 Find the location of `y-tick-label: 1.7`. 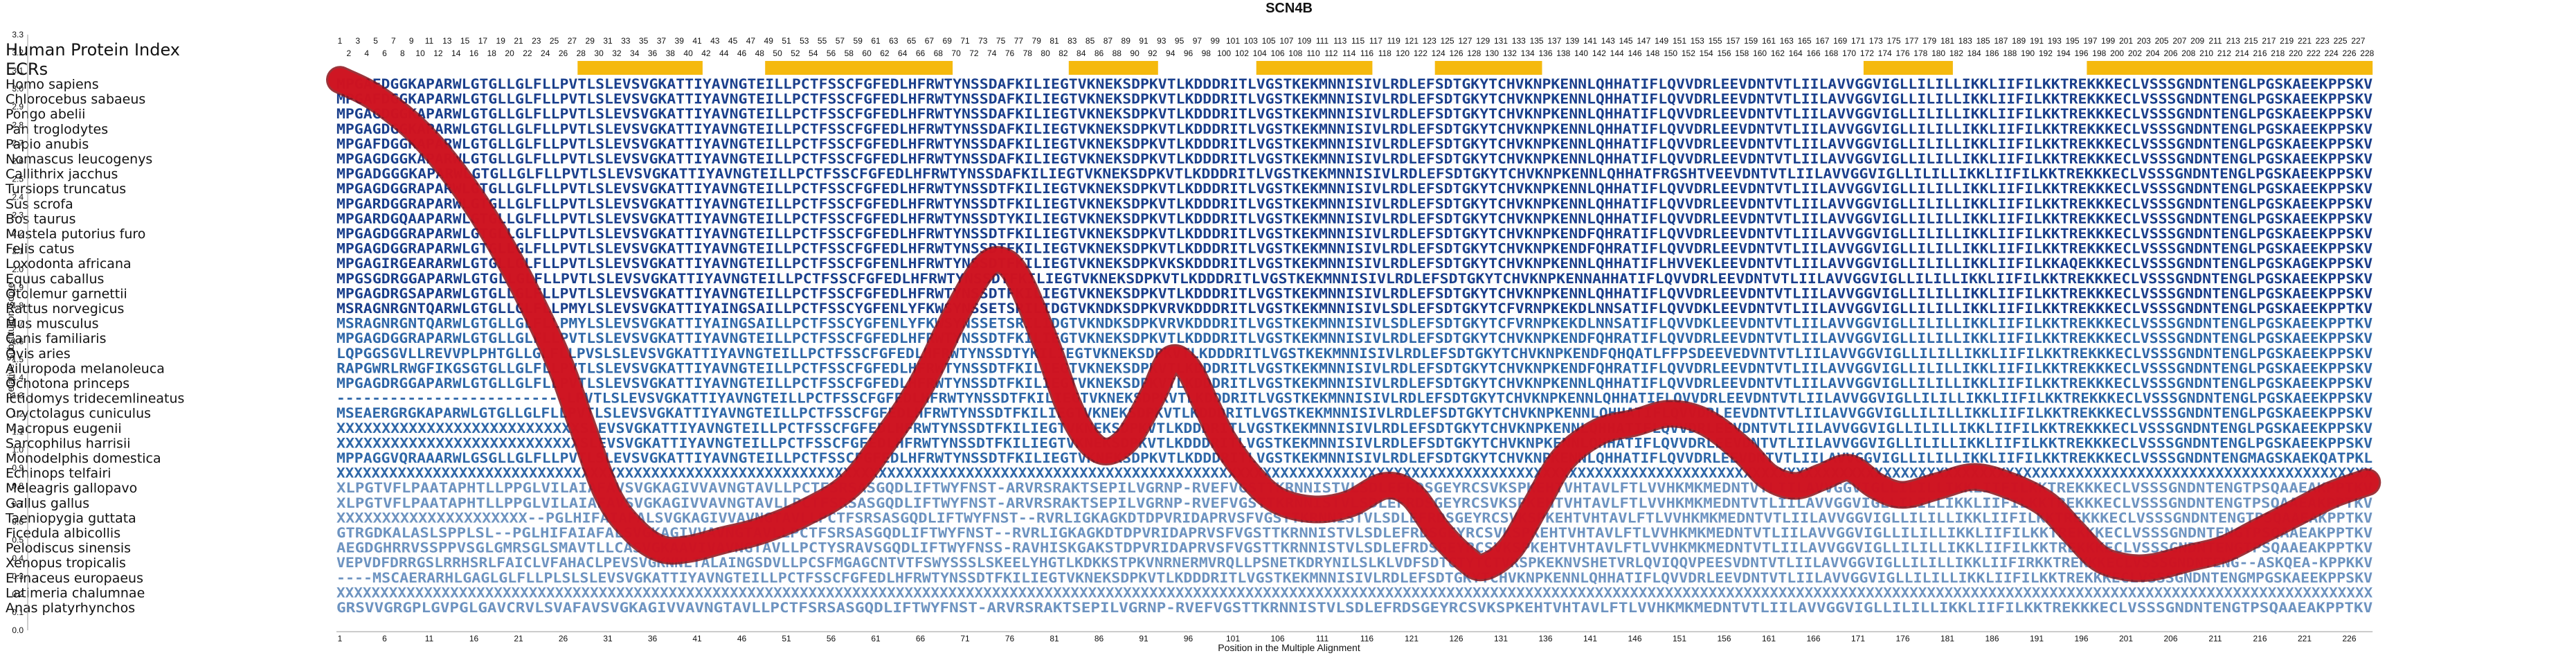

y-tick-label: 1.7 is located at coordinates (18, 323).